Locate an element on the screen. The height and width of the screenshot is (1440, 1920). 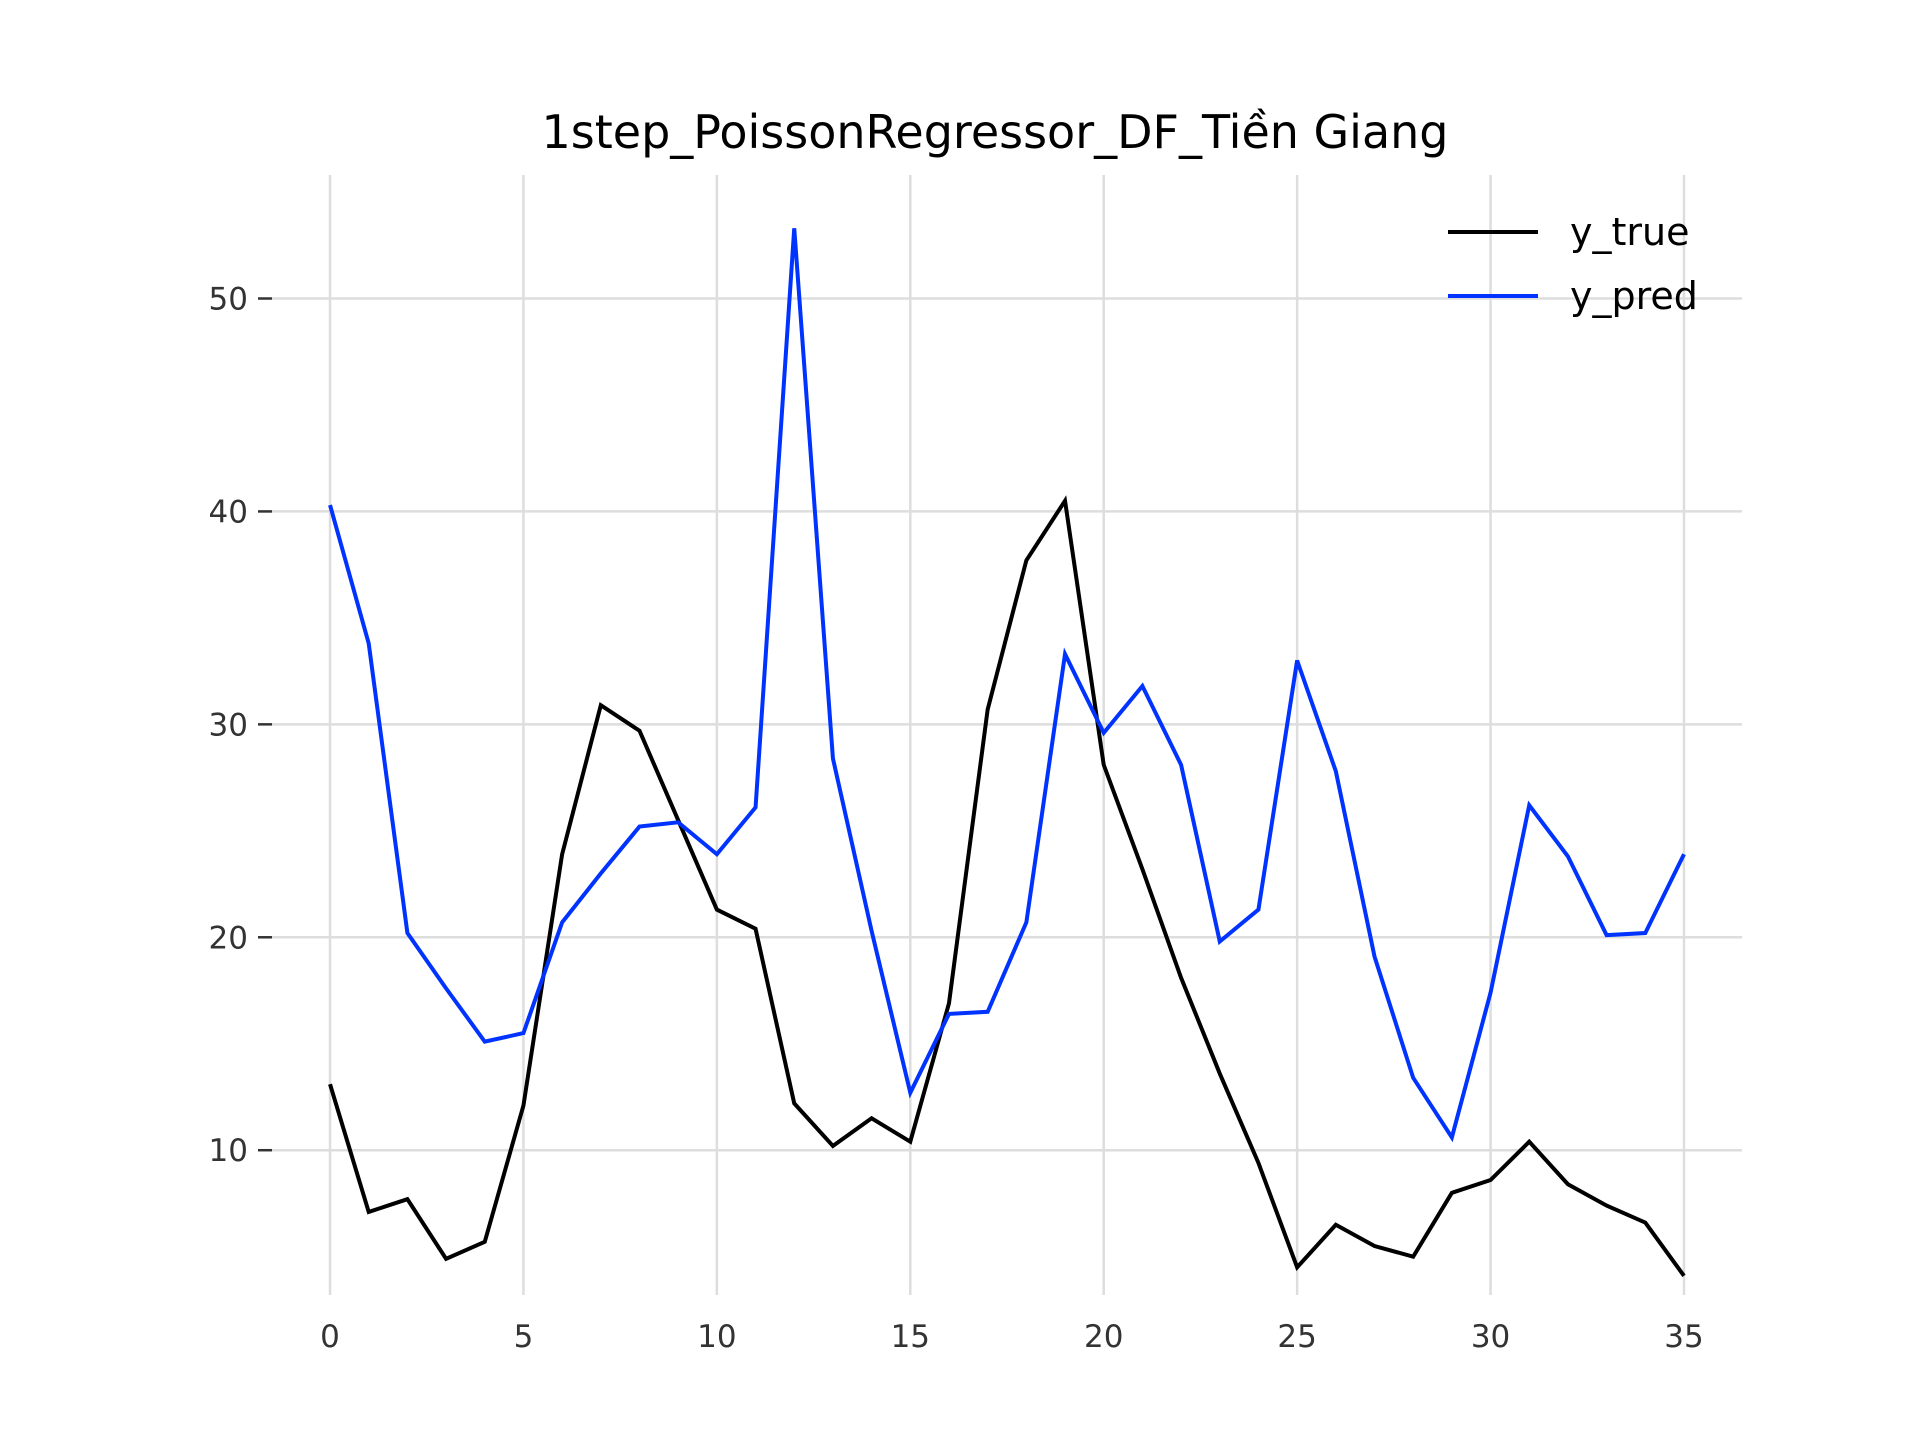
x-tick-label: 5 is located at coordinates (524, 1337).